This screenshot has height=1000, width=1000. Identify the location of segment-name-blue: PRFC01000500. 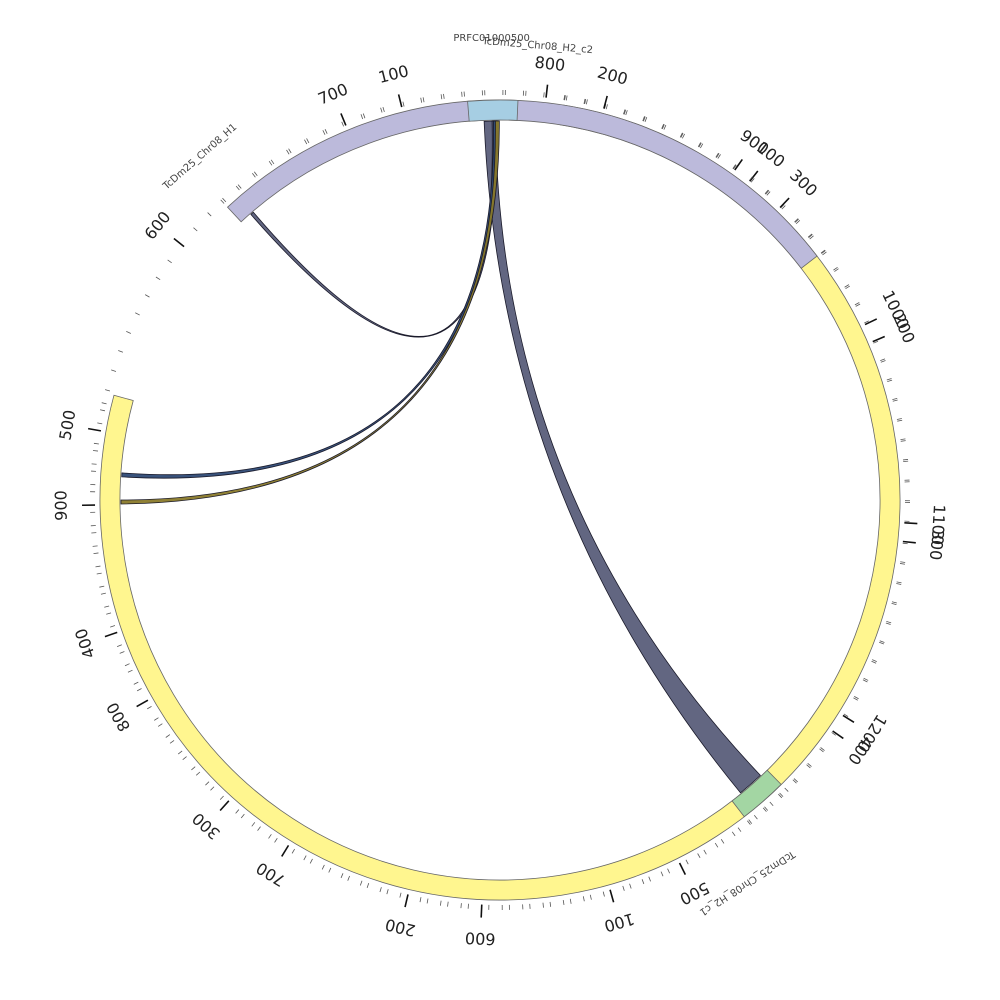
(491, 38).